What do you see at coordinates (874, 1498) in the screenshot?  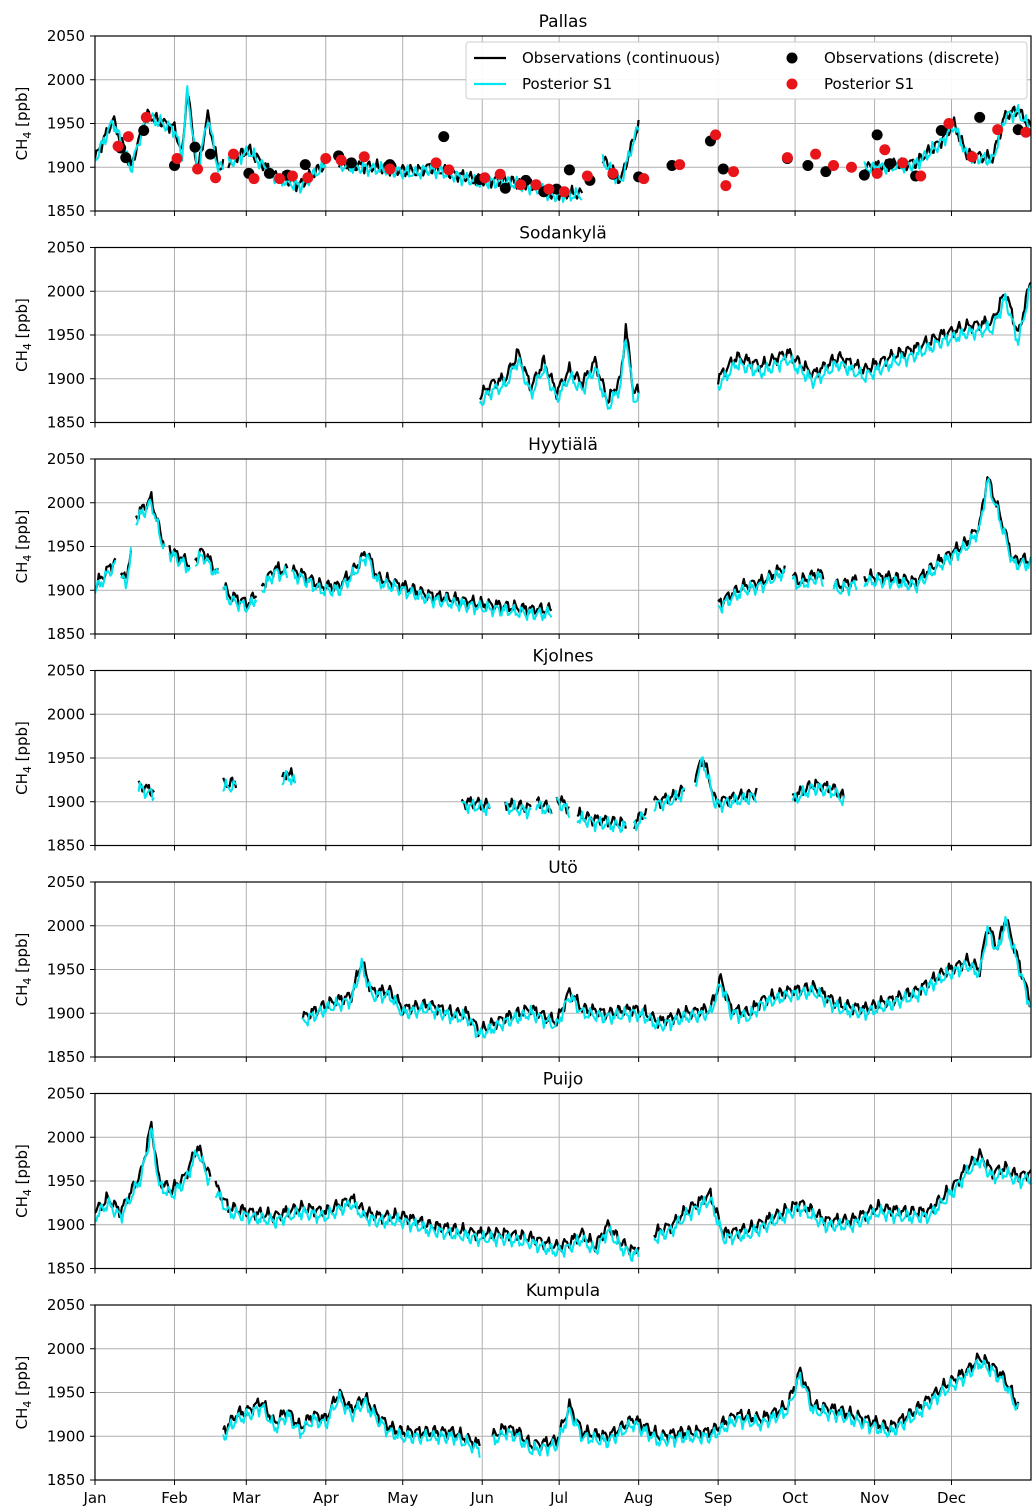 I see `x-tick-label: Nov` at bounding box center [874, 1498].